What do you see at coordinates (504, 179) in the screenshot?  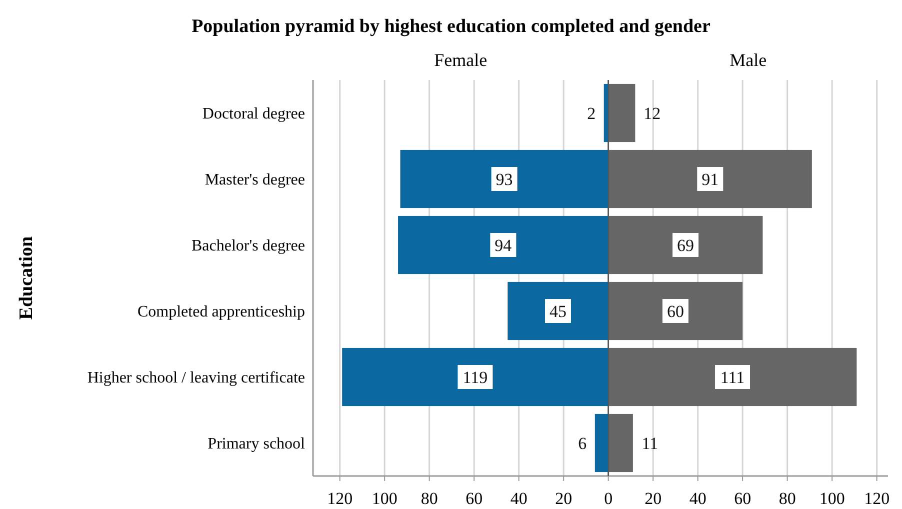 I see `data-label: 93` at bounding box center [504, 179].